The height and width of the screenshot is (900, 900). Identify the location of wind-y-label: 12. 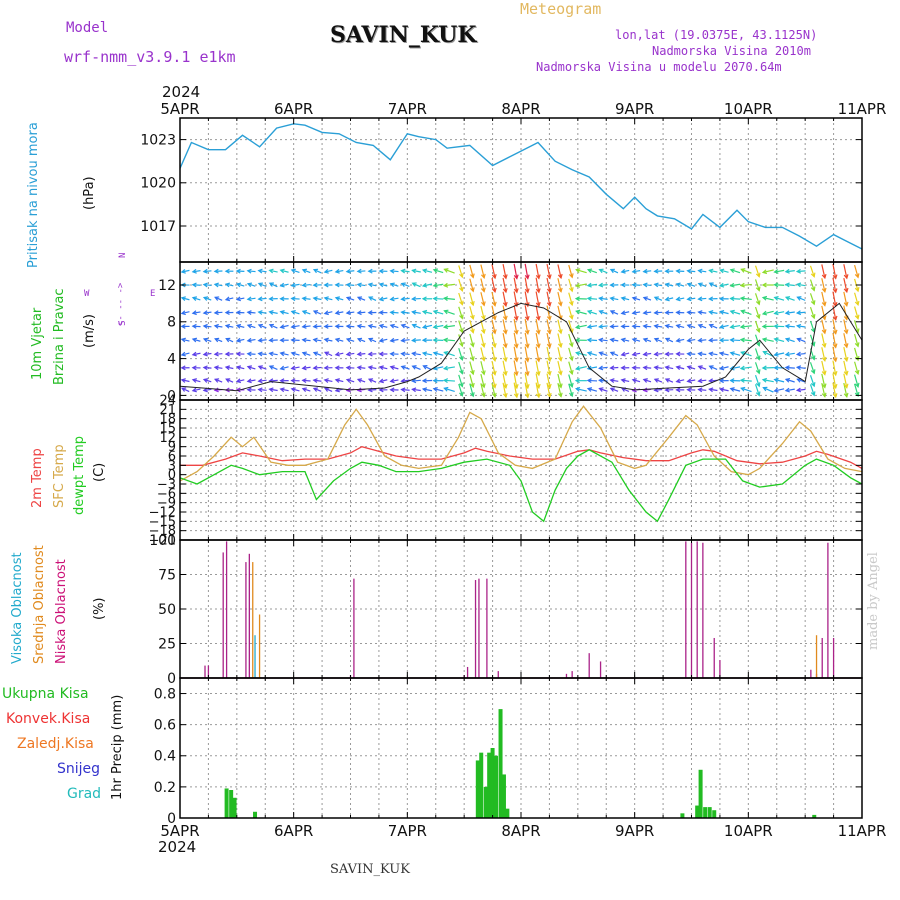
(167, 286).